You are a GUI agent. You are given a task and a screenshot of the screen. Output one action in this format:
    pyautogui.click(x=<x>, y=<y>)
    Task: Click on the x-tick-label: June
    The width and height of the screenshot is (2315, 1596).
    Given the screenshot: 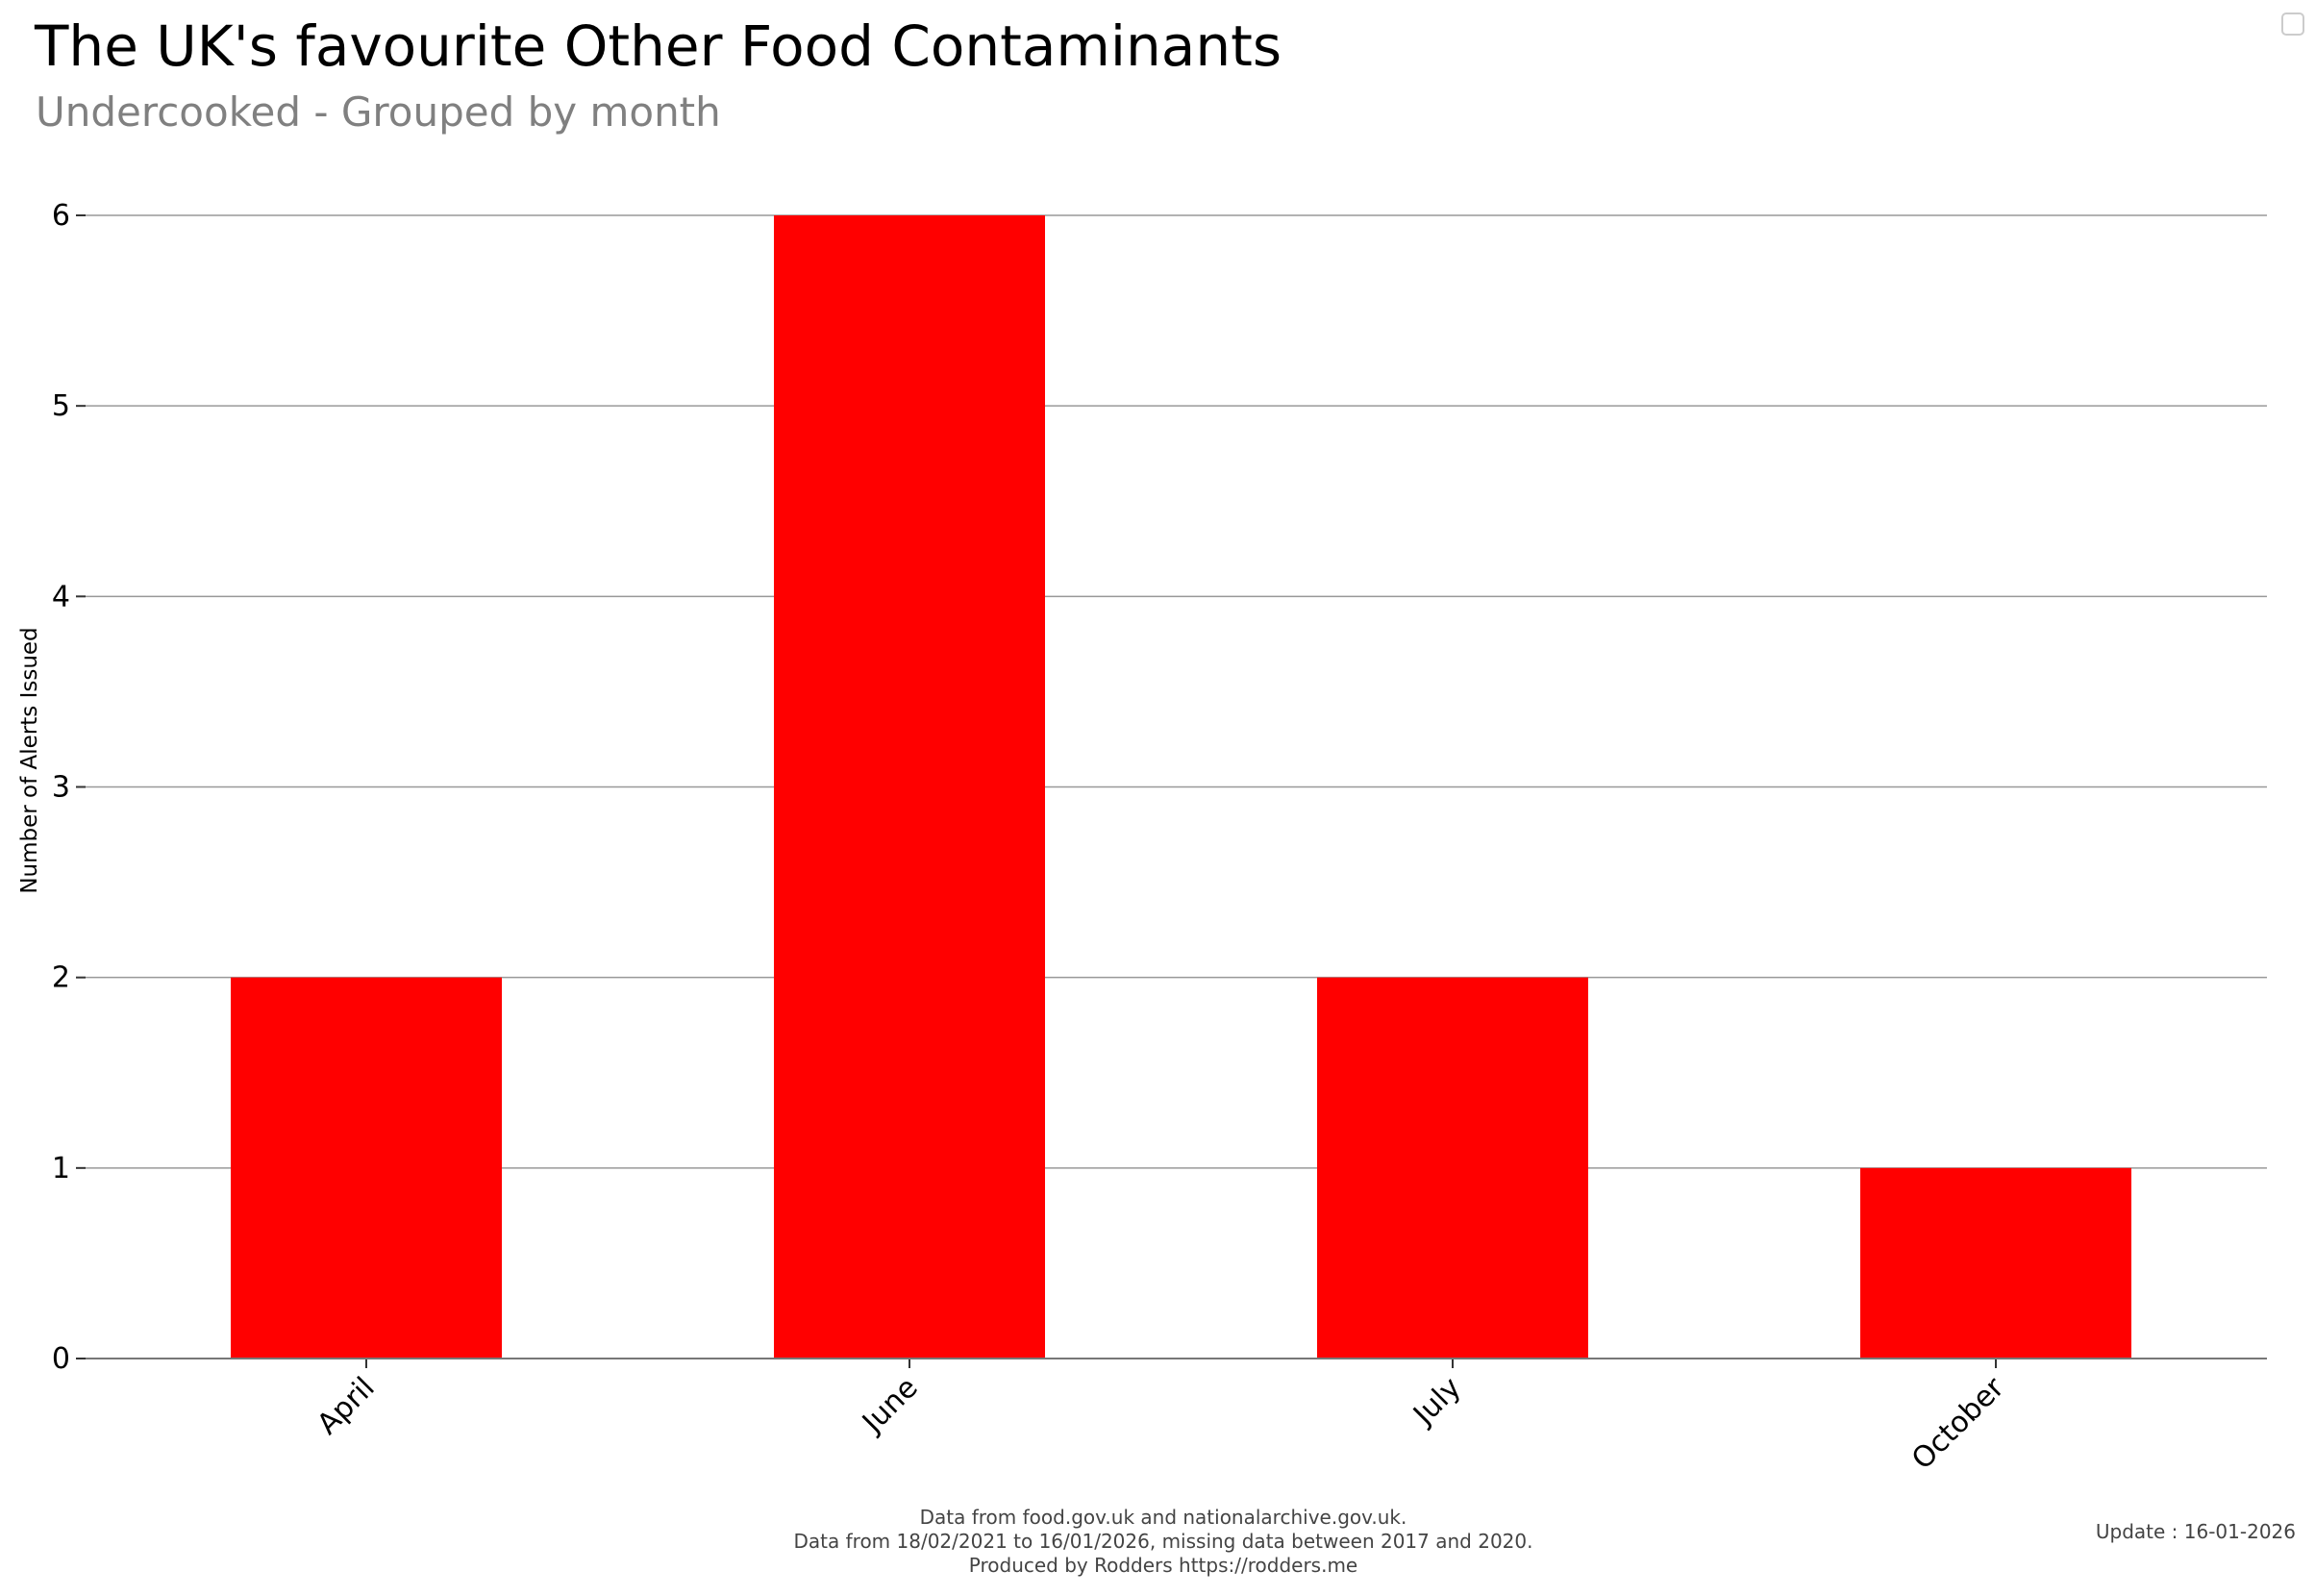 What is the action you would take?
    pyautogui.click(x=889, y=1405)
    